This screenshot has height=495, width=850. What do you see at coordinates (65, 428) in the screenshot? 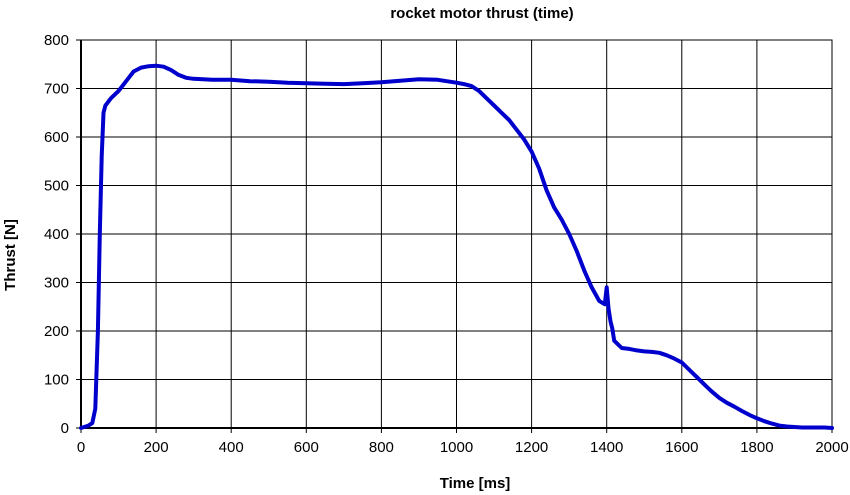
I see `y-tick-label: 0` at bounding box center [65, 428].